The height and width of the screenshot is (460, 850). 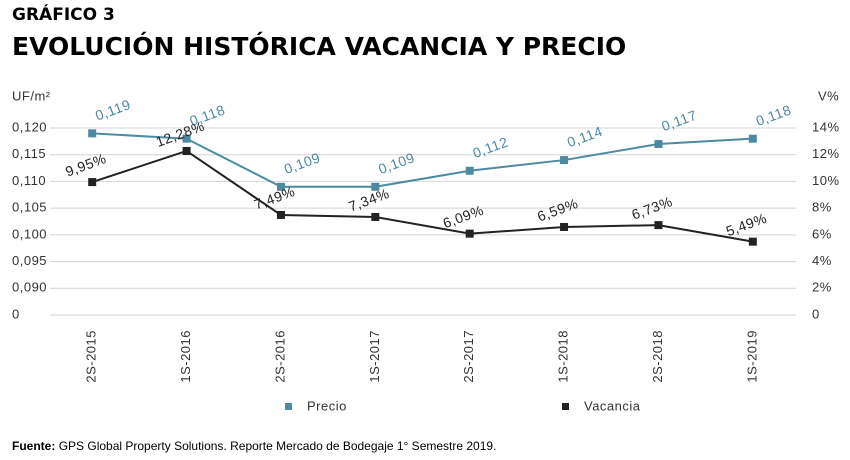 I want to click on chart-label: GRÁFICO 3, so click(x=63, y=14).